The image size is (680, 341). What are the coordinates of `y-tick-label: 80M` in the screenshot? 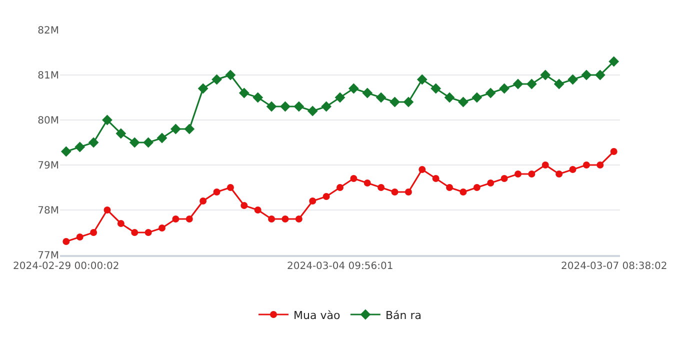 It's located at (48, 121).